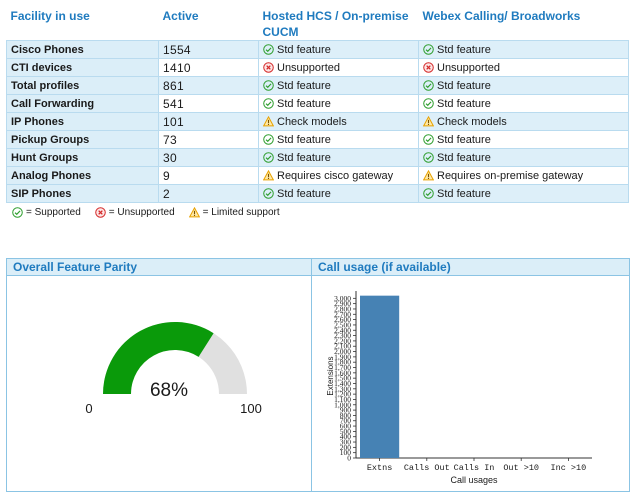 Image resolution: width=635 pixels, height=500 pixels. Describe the element at coordinates (342, 367) in the screenshot. I see `y-tick-label: 1,700` at that location.